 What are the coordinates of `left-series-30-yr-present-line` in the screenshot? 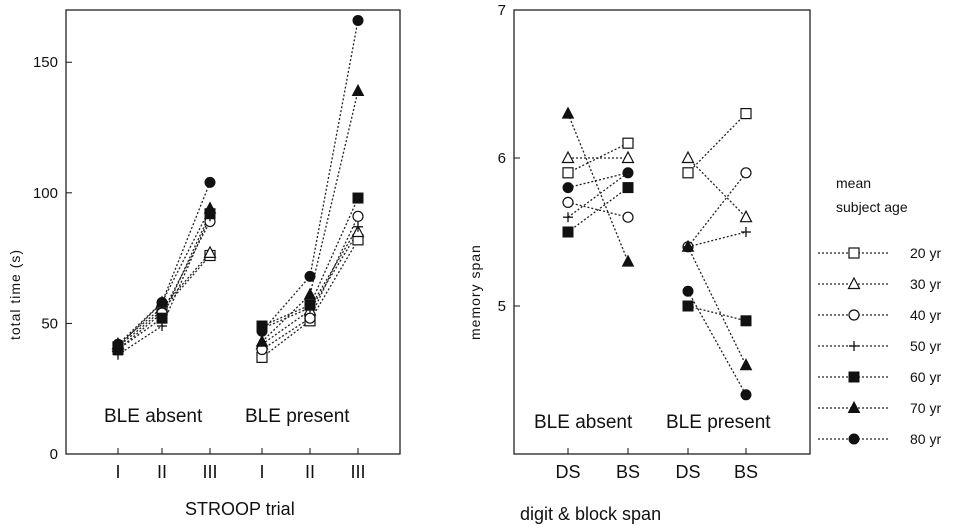 It's located at (310, 288).